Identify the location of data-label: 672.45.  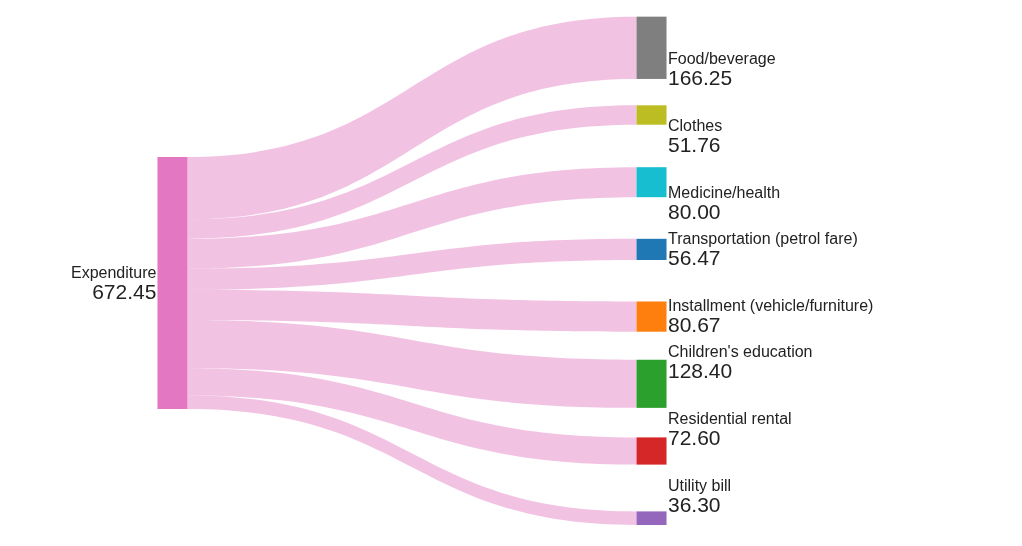
(124, 291).